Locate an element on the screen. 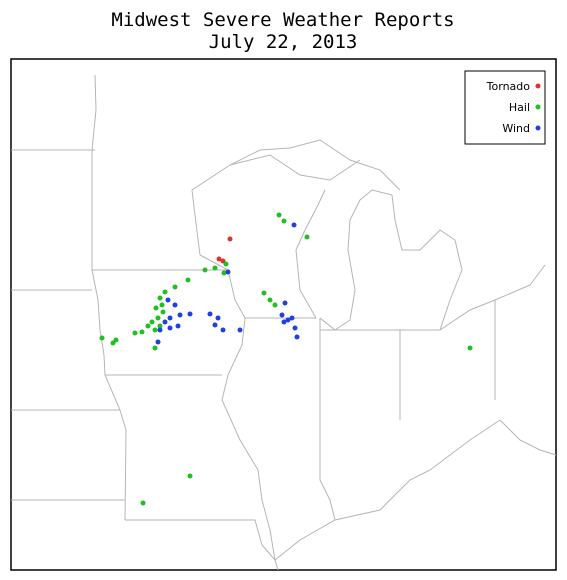 This screenshot has width=567, height=580. title-line: Midwest Severe Weather Reports is located at coordinates (282, 20).